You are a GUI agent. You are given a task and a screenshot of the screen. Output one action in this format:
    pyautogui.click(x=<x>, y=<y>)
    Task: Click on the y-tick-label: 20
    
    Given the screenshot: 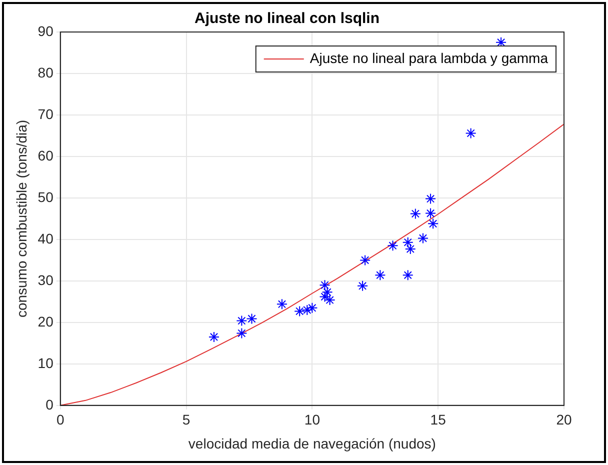 What is the action you would take?
    pyautogui.click(x=46, y=321)
    